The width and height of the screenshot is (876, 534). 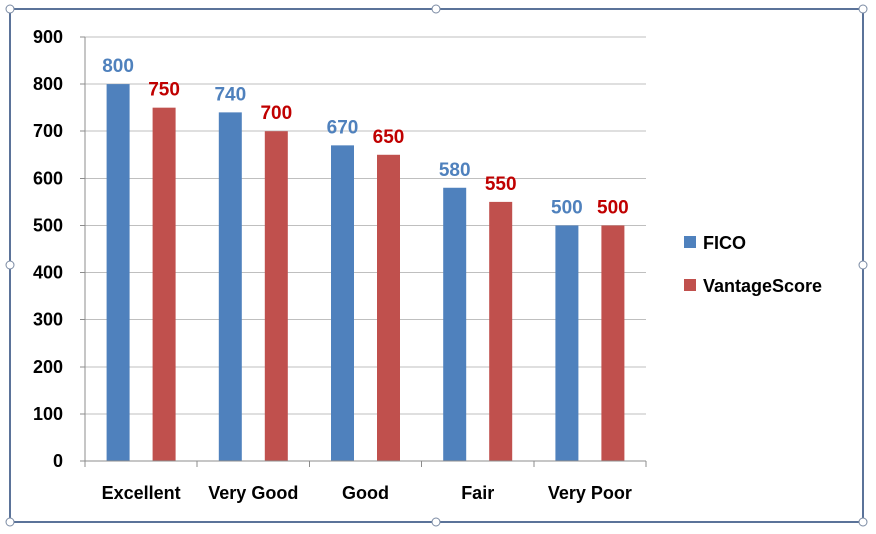 I want to click on x-tick-label: Very Poor, so click(x=590, y=493).